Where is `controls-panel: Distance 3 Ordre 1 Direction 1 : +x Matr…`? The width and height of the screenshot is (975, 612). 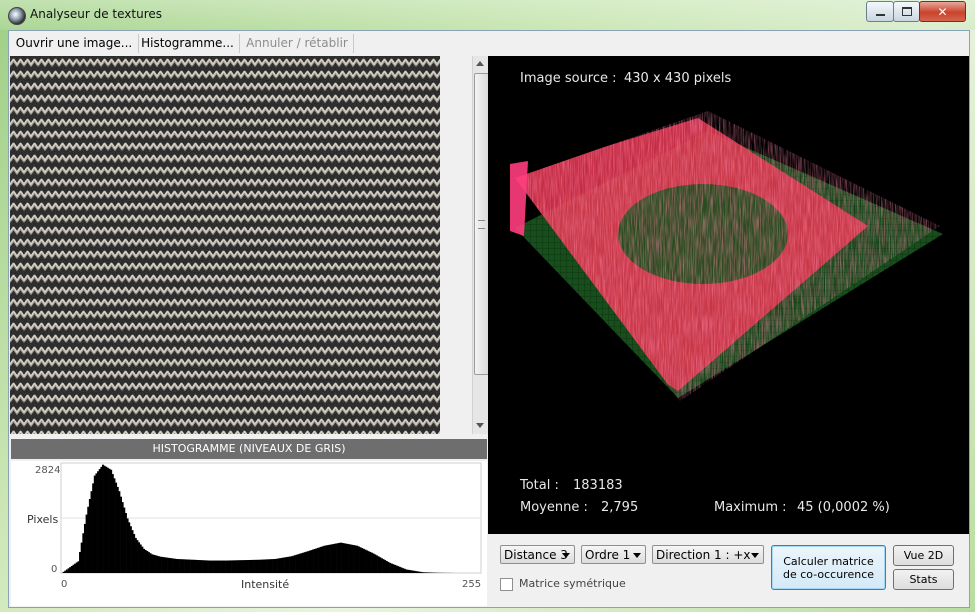
controls-panel: Distance 3 Ordre 1 Direction 1 : +x Matr… is located at coordinates (728, 570).